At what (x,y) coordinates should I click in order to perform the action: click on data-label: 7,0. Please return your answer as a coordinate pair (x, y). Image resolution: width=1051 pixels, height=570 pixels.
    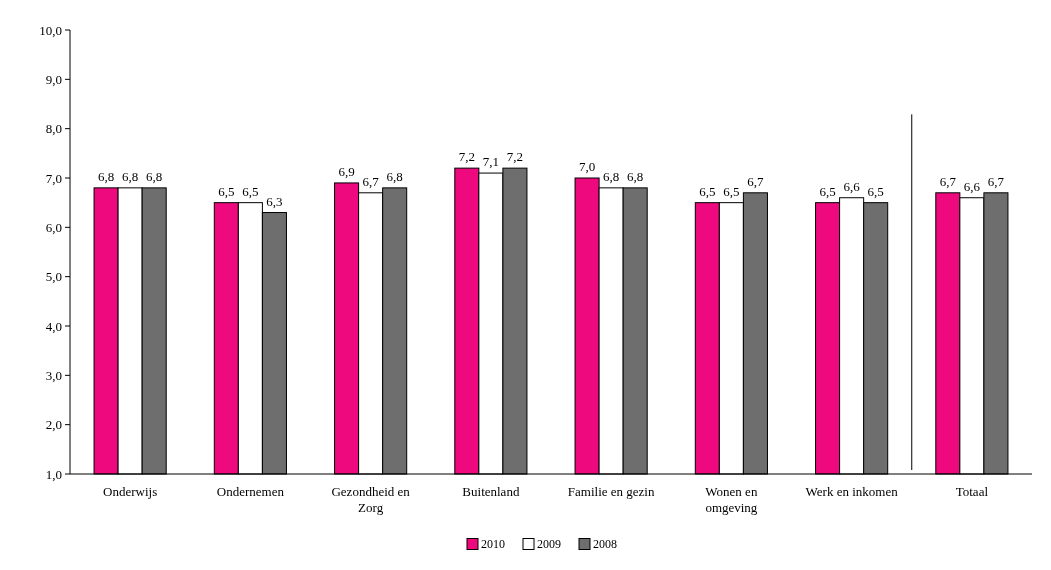
    Looking at the image, I should click on (587, 166).